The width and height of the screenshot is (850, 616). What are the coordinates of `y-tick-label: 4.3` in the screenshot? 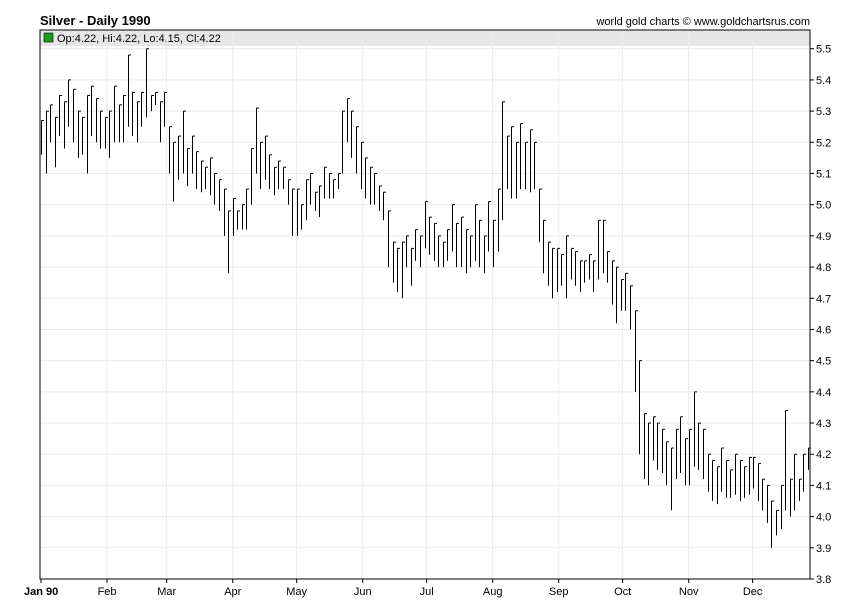 It's located at (823, 424).